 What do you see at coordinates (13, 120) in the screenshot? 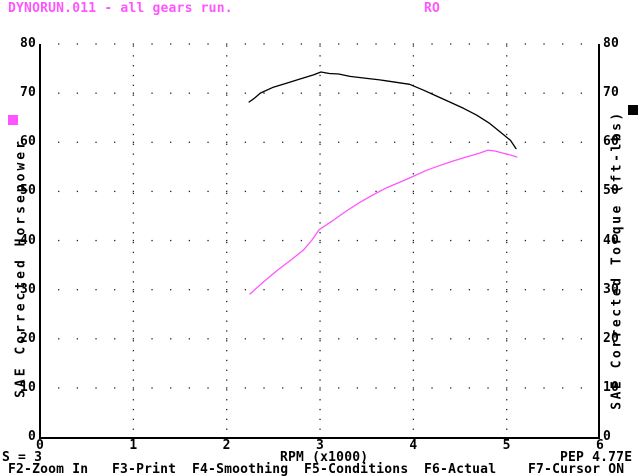
I see `horsepower-legend-marker` at bounding box center [13, 120].